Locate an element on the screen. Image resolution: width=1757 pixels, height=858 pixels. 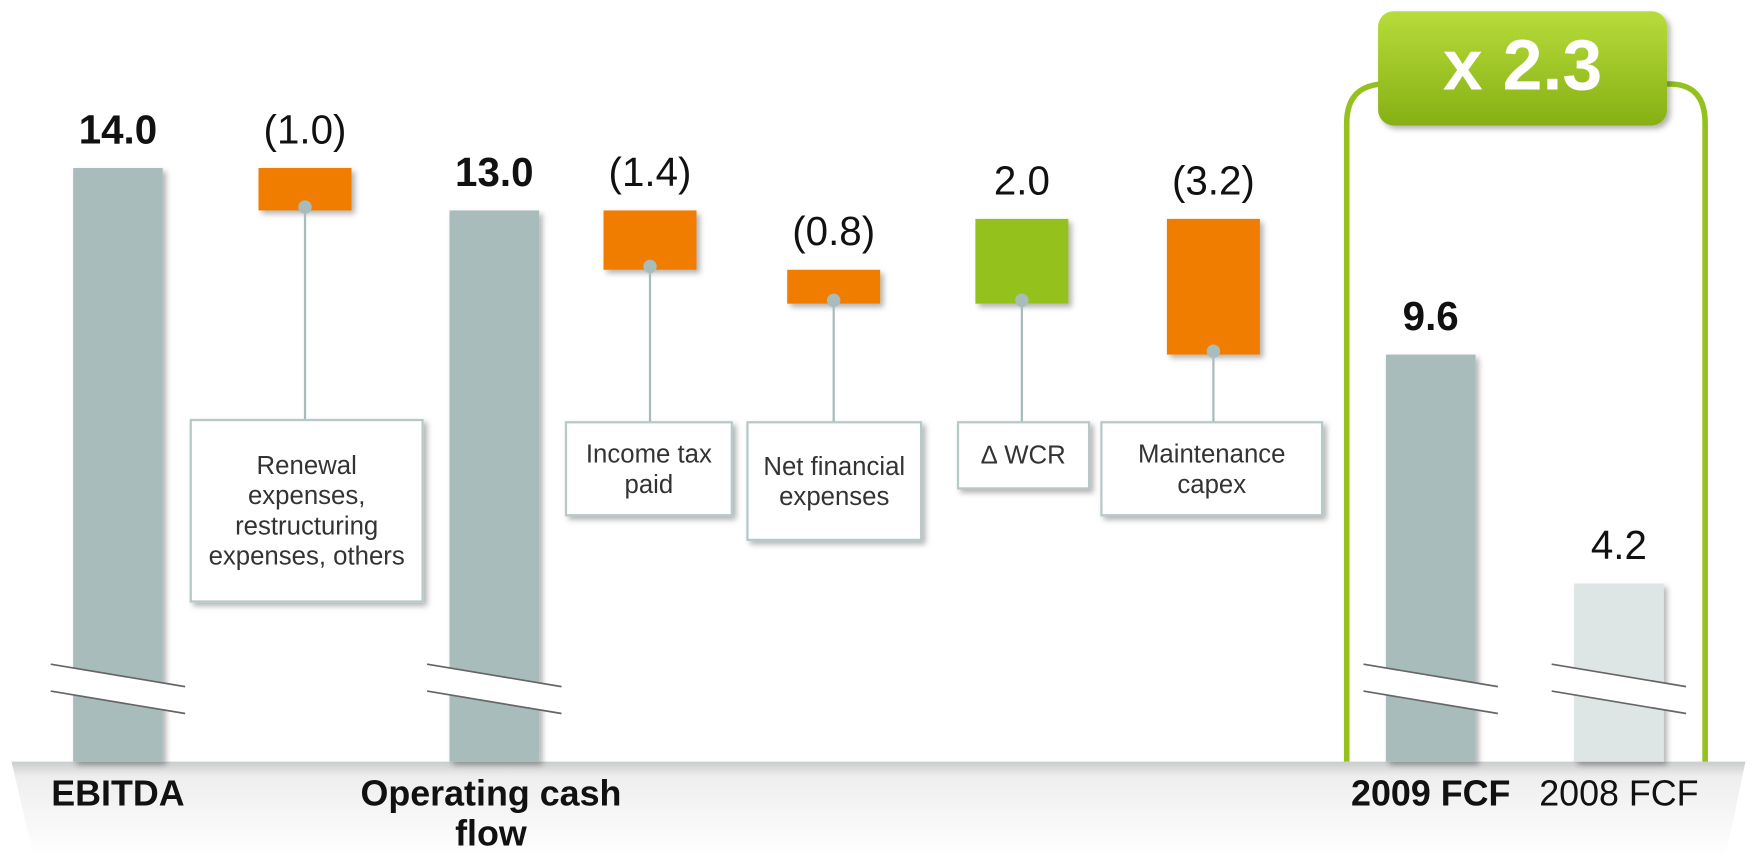
x-tick-label-holder: 2008 FCF is located at coordinates (1619, 793).